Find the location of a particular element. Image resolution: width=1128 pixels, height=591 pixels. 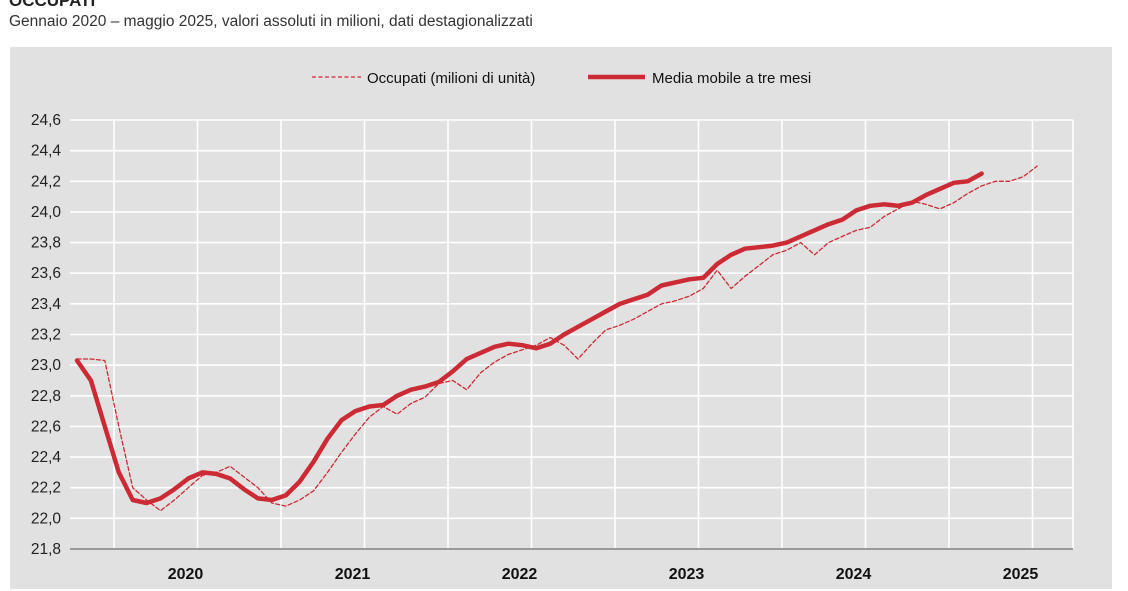

y-tick-label: 22,4 is located at coordinates (46, 457).